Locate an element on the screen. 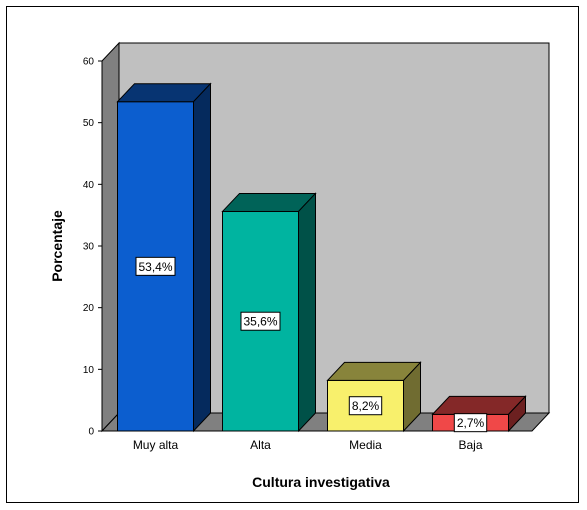  y-axis-title: Porcentaje is located at coordinates (57, 246).